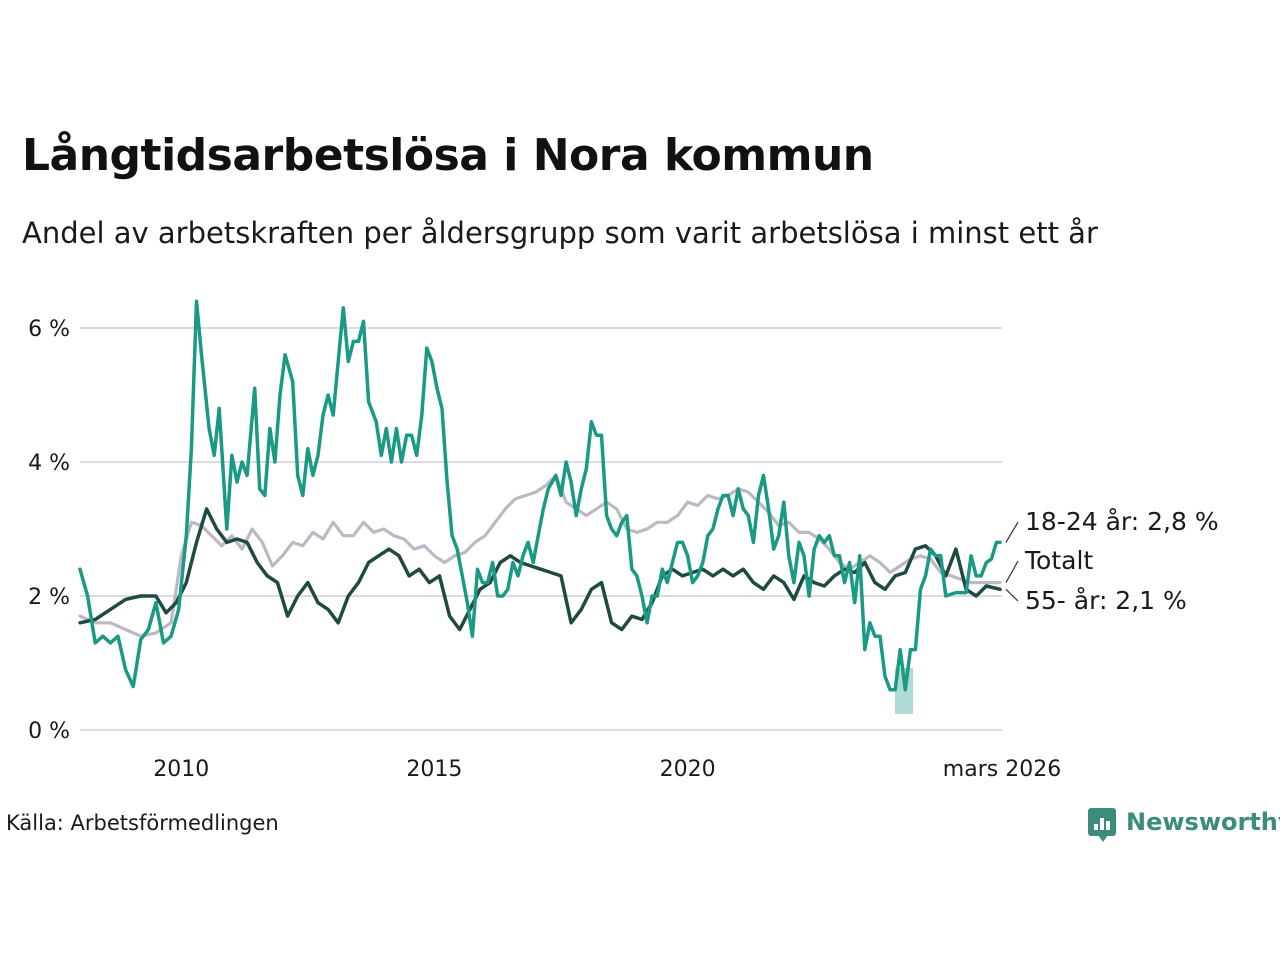  I want to click on x-tick-label: 2015, so click(434, 769).